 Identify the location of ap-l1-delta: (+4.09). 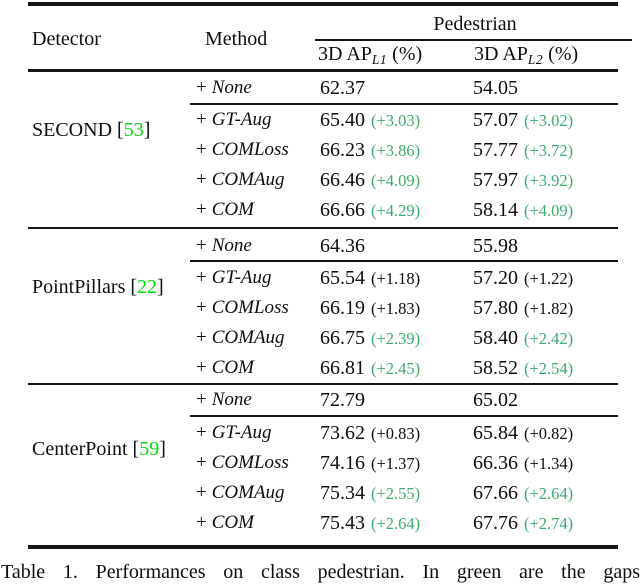
(396, 180).